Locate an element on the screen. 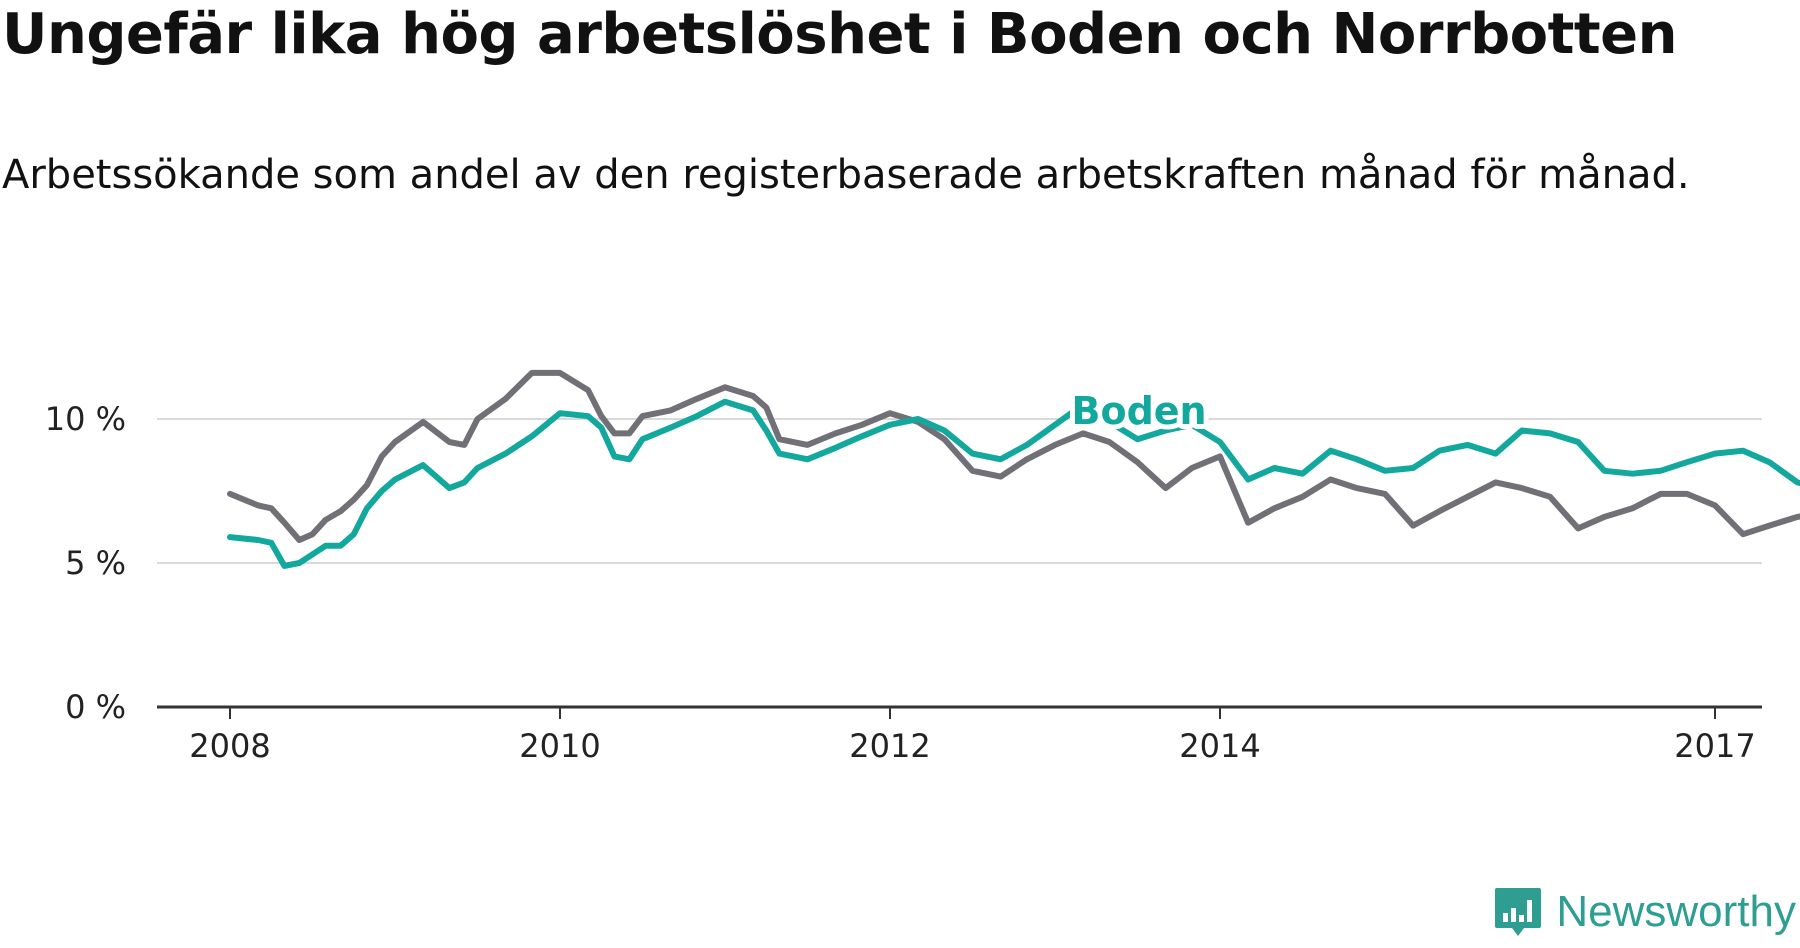 The image size is (1800, 948). x-tick-label: 2008 is located at coordinates (229, 746).